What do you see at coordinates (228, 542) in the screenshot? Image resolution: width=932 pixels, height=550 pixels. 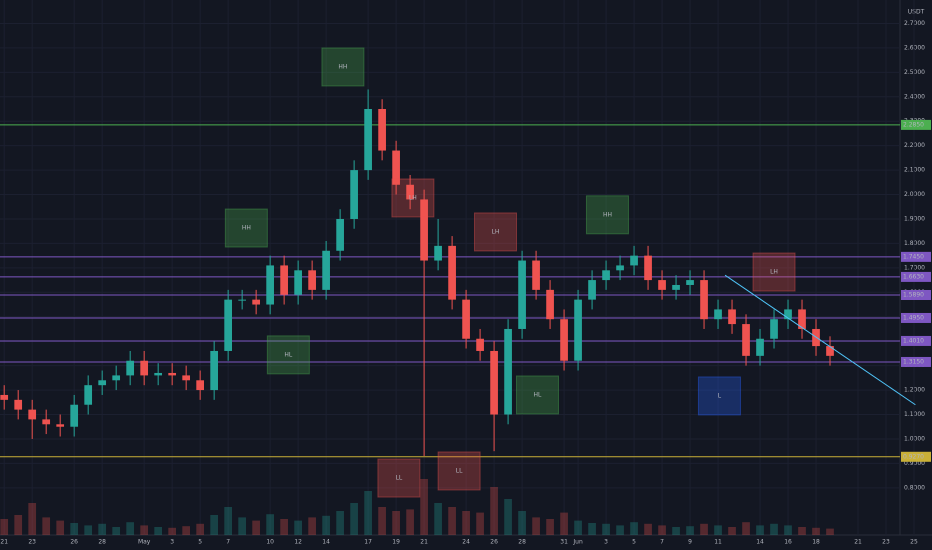 I see `x-tick-label: 7` at bounding box center [228, 542].